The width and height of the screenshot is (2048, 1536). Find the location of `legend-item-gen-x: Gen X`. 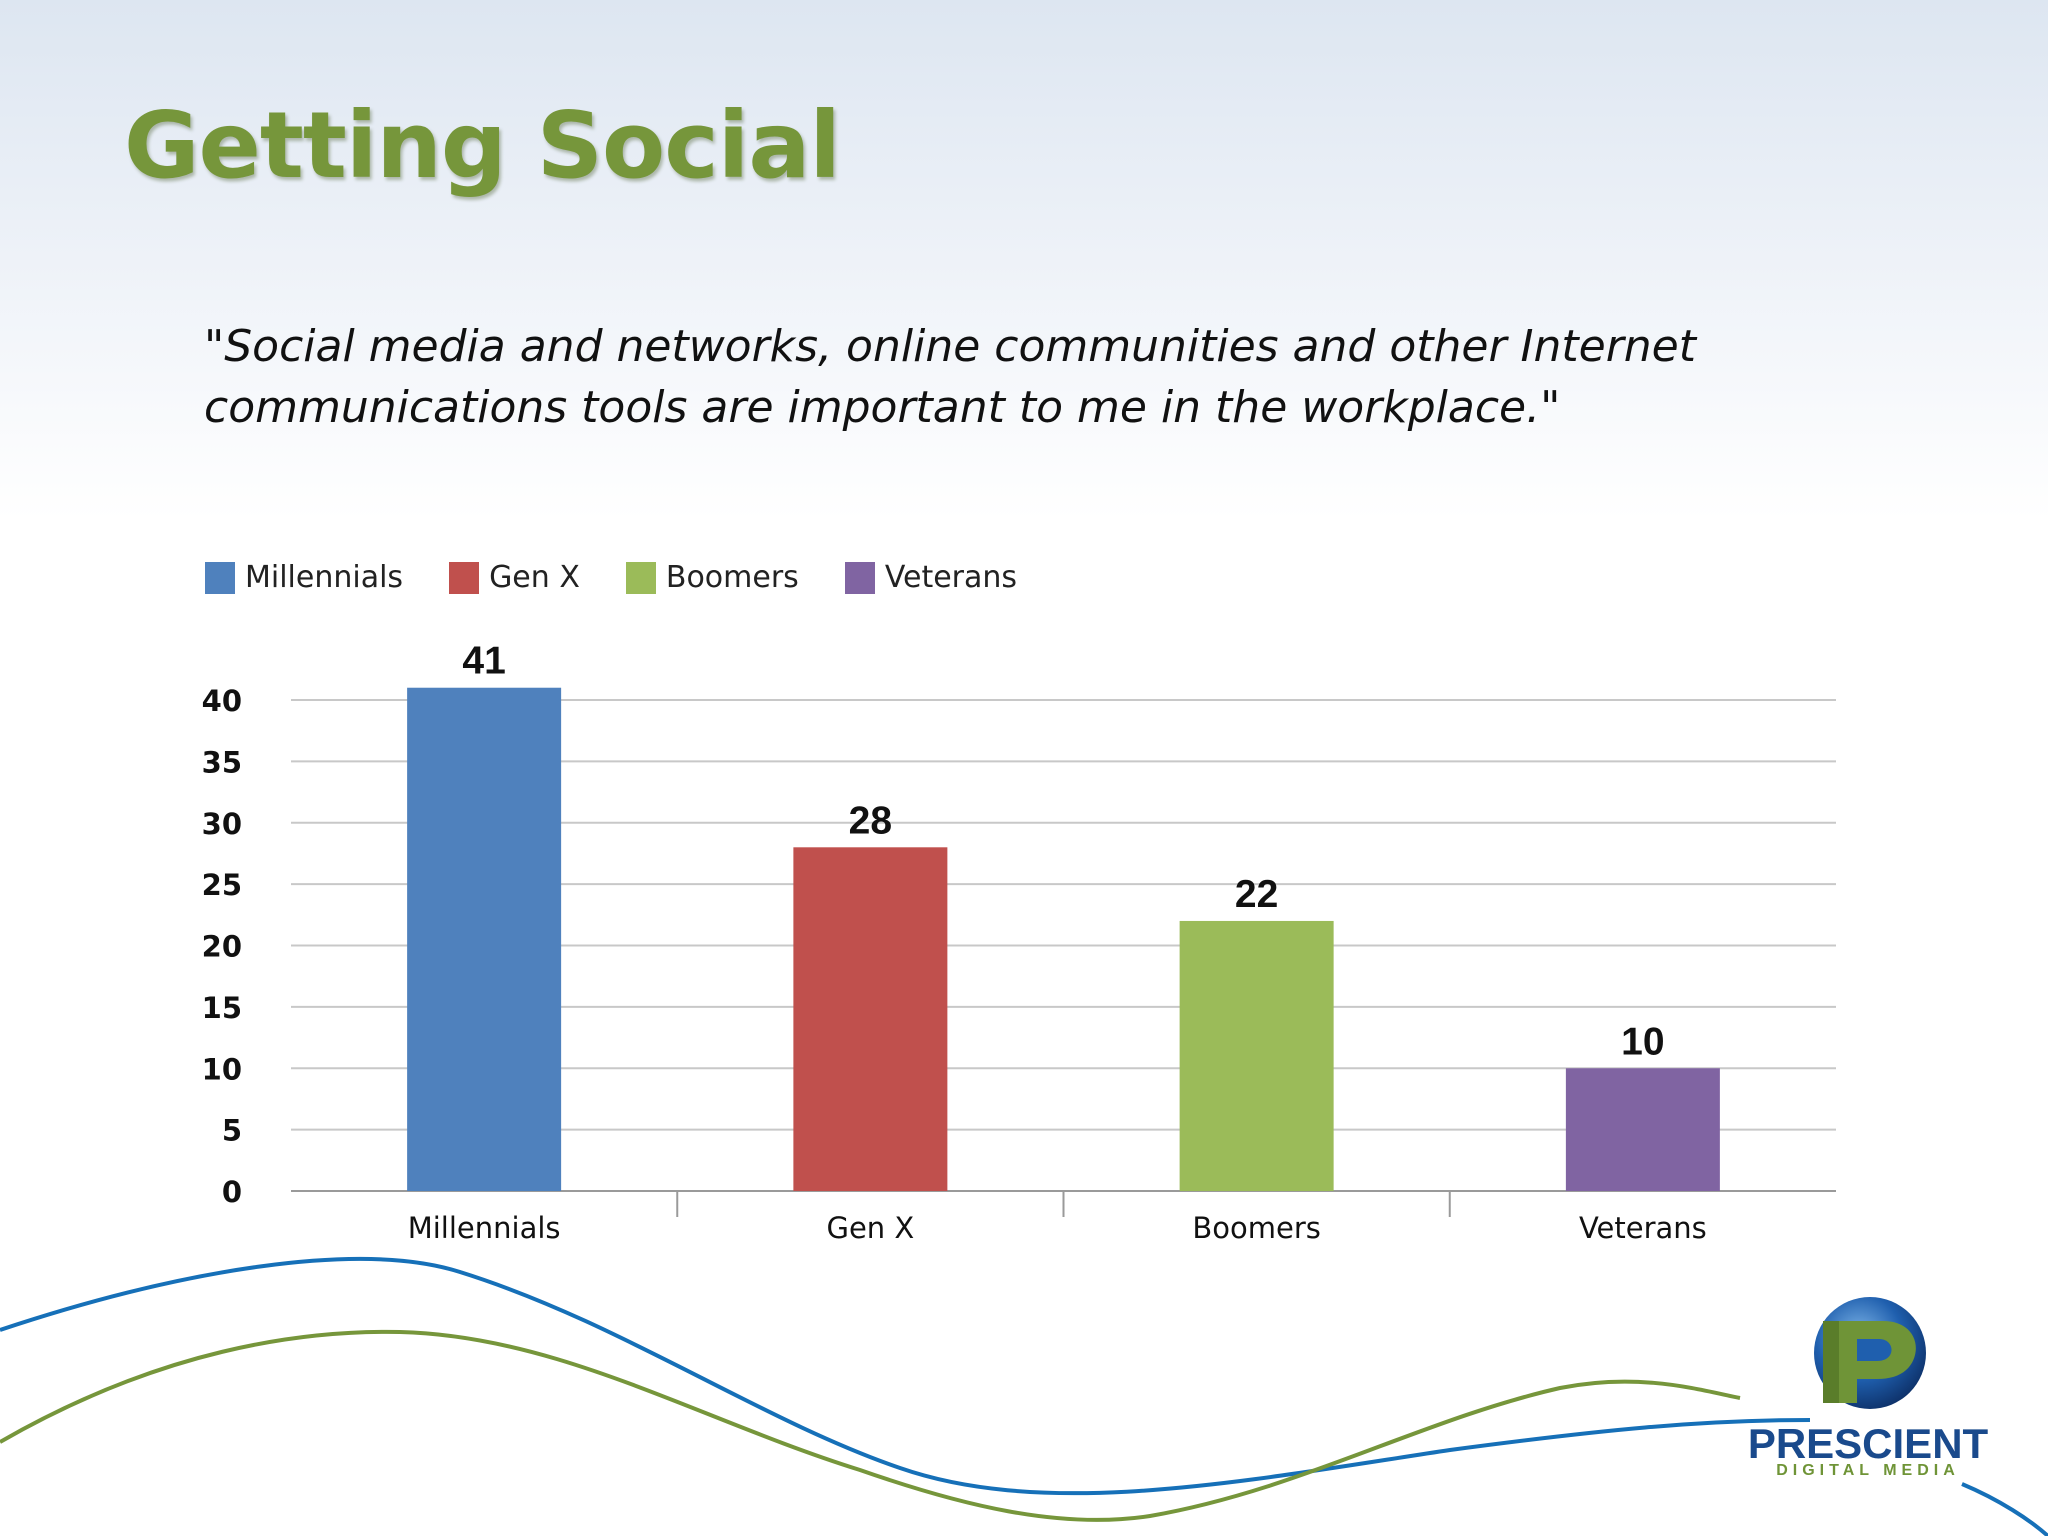

legend-item-gen-x: Gen X is located at coordinates (514, 577).